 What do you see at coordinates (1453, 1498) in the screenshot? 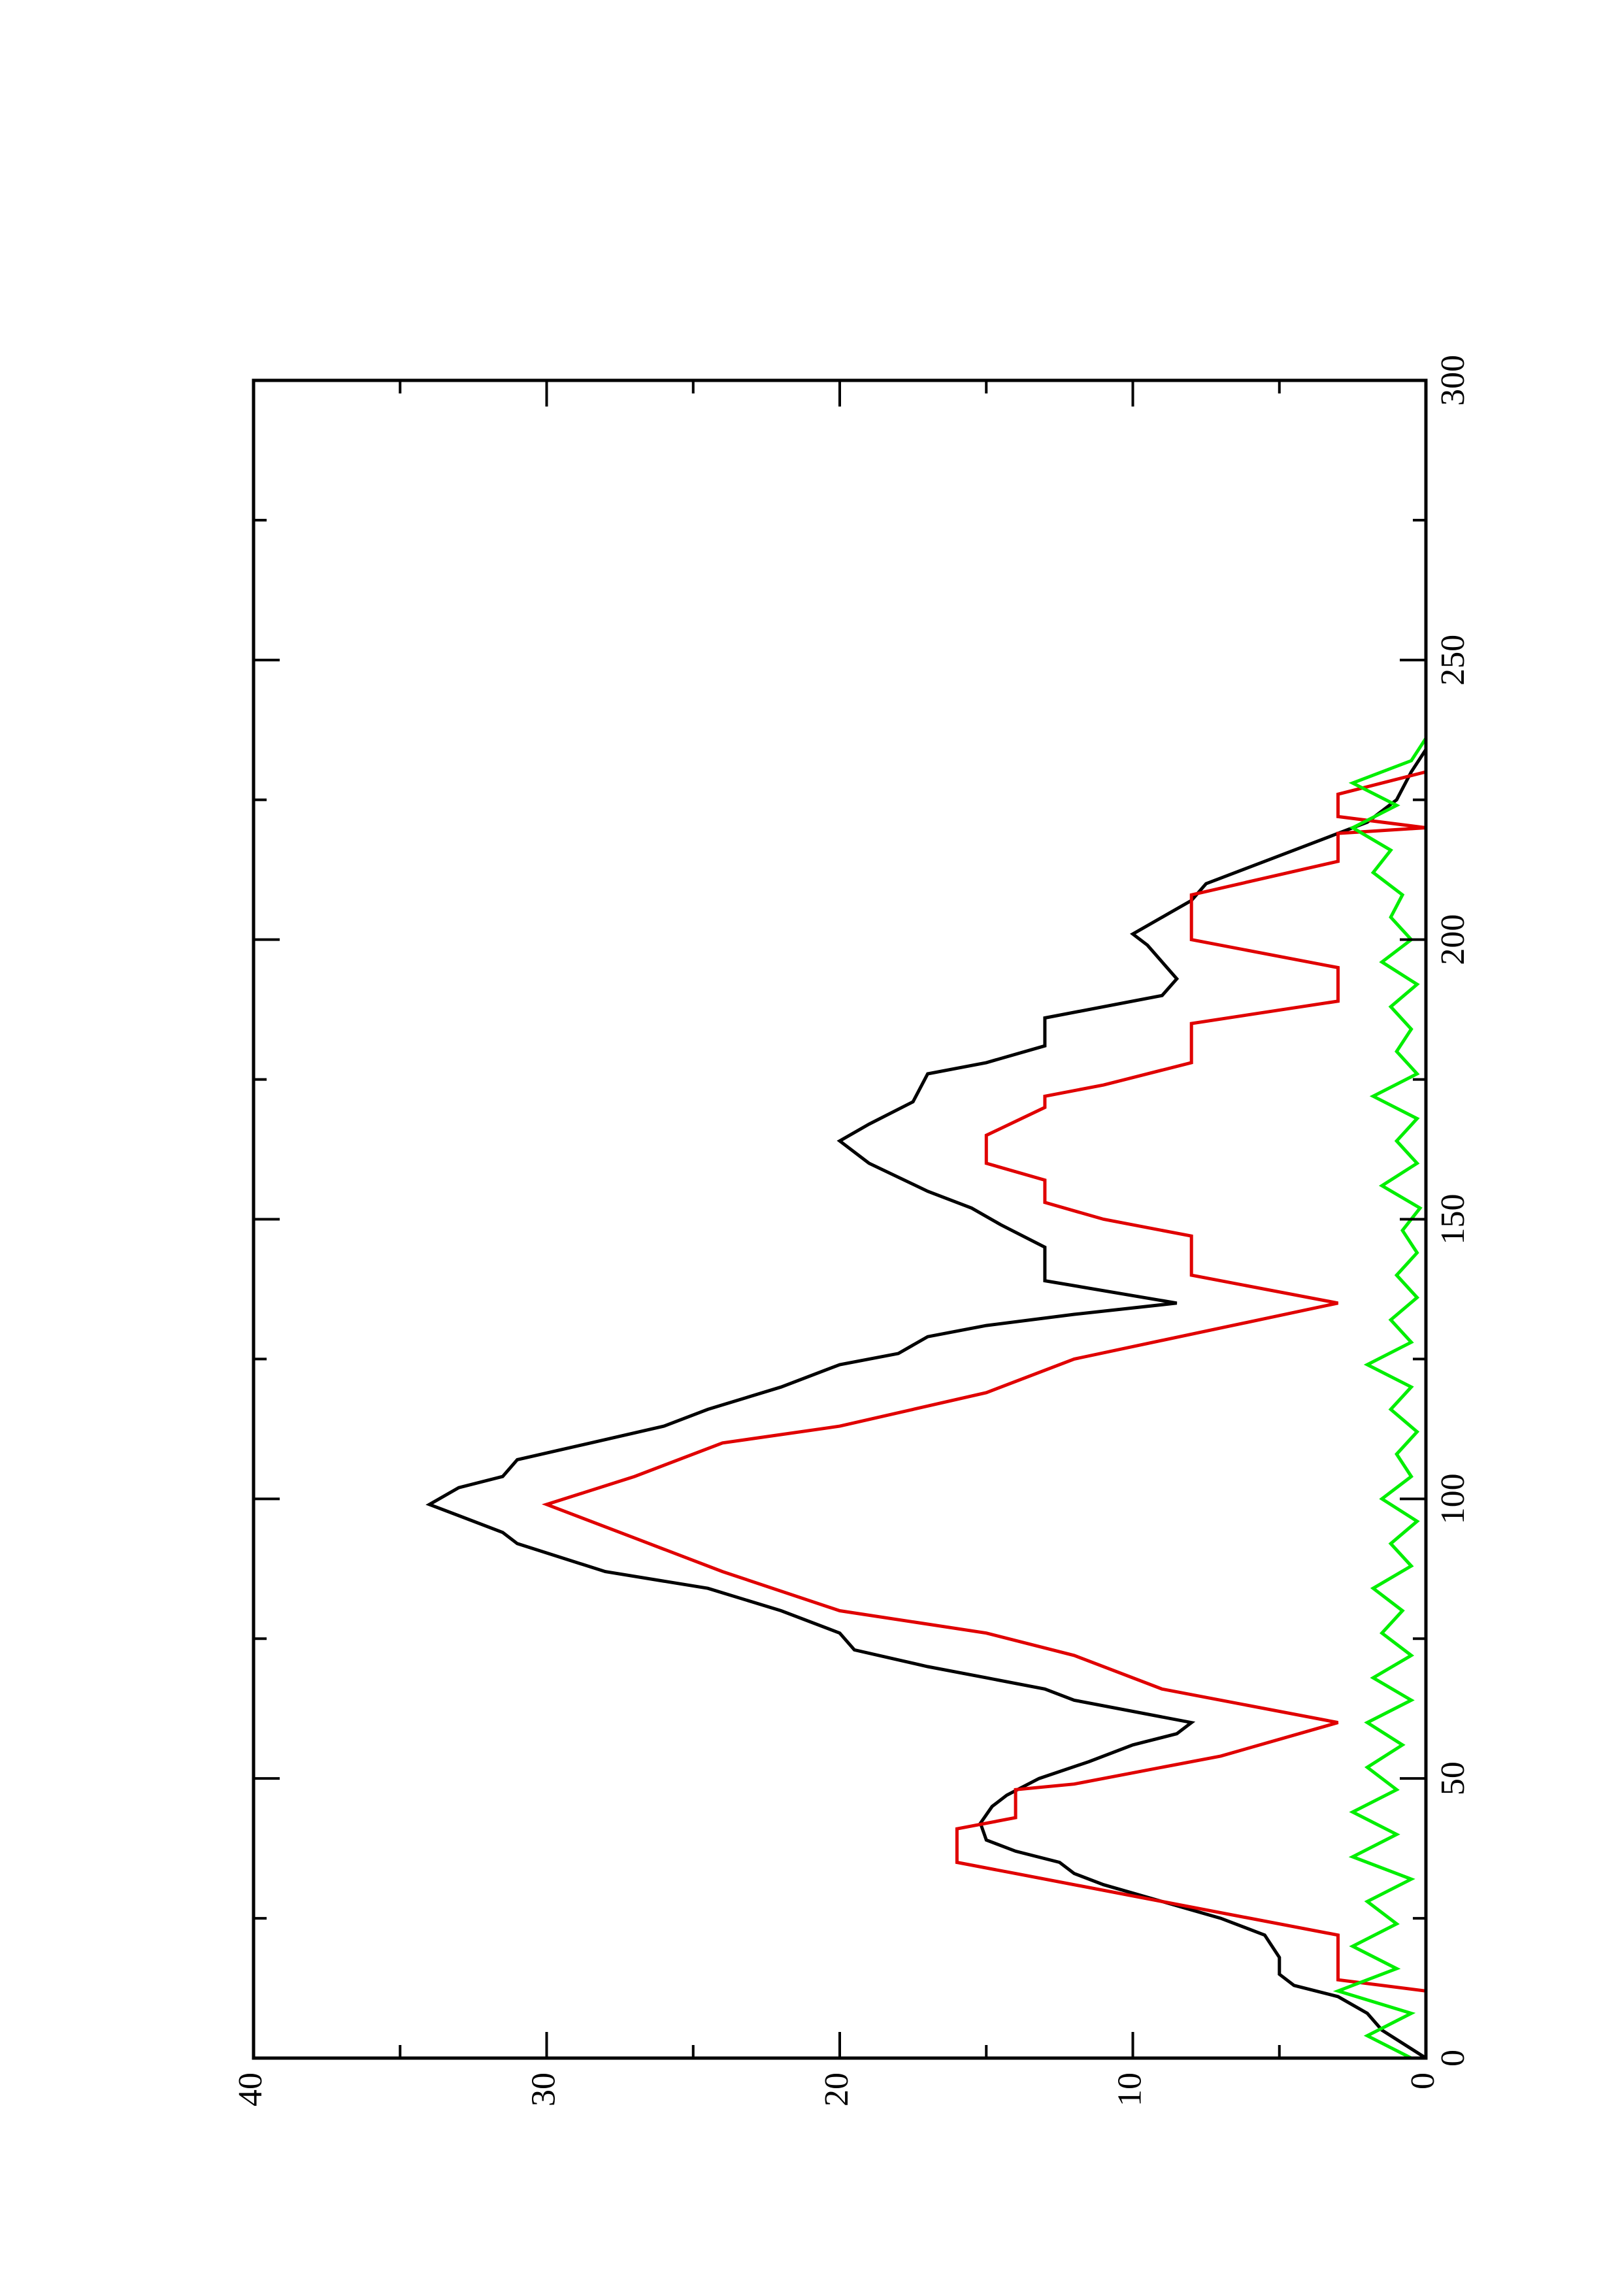
I see `x-tick-label: 100` at bounding box center [1453, 1498].